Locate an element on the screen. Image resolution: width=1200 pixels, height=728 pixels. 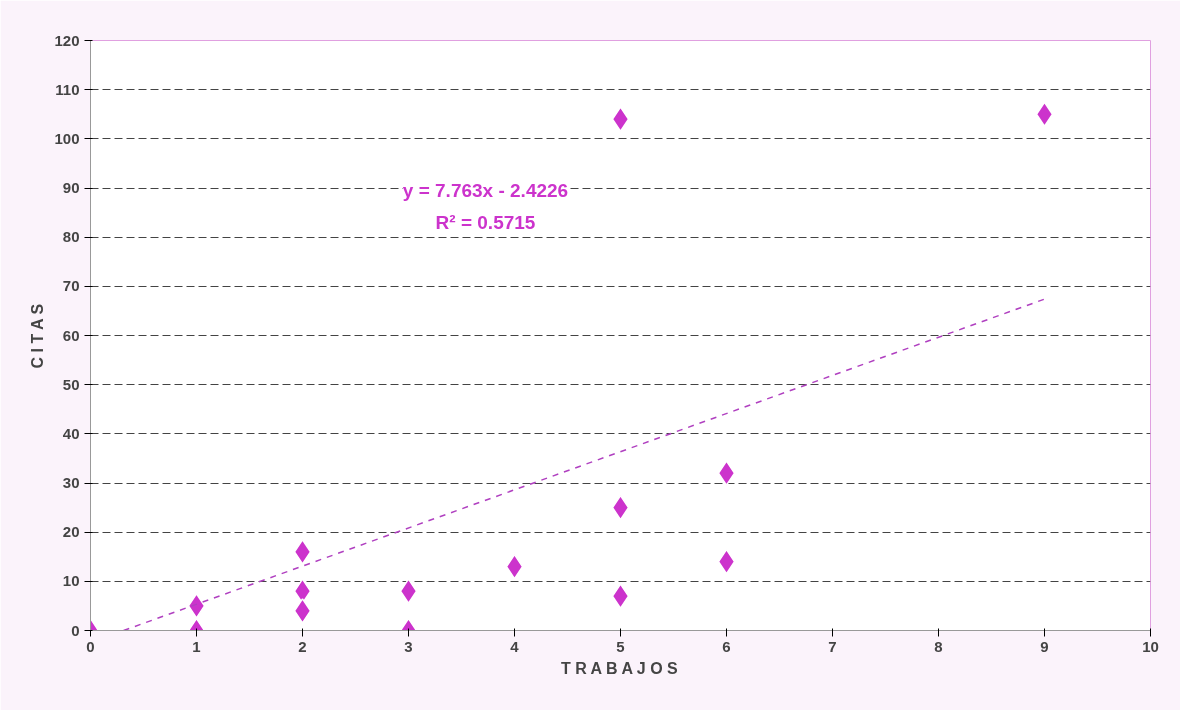
y-axis-title: C I T A S is located at coordinates (38, 336).